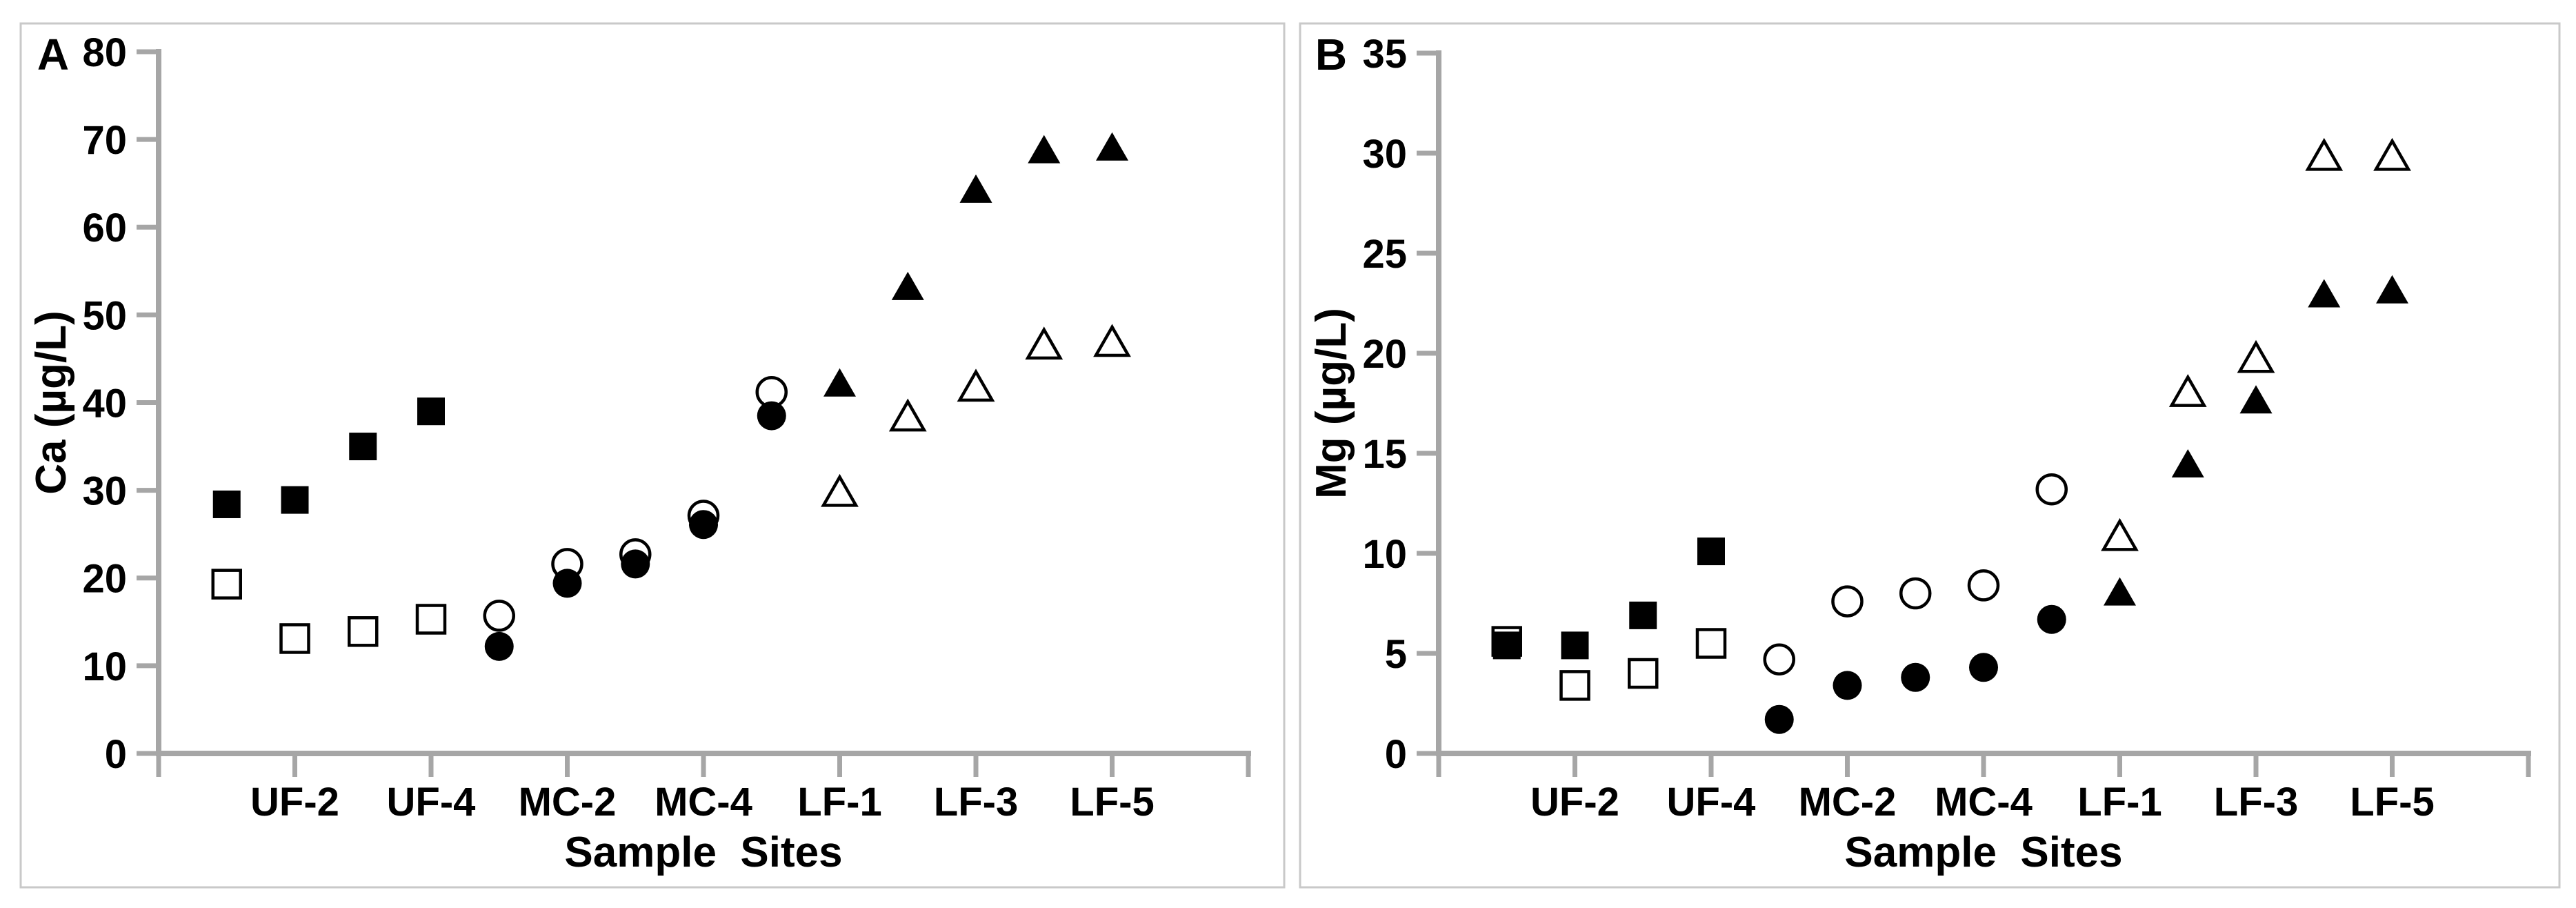 This screenshot has height=908, width=2576. I want to click on panel-letter: A, so click(53, 54).